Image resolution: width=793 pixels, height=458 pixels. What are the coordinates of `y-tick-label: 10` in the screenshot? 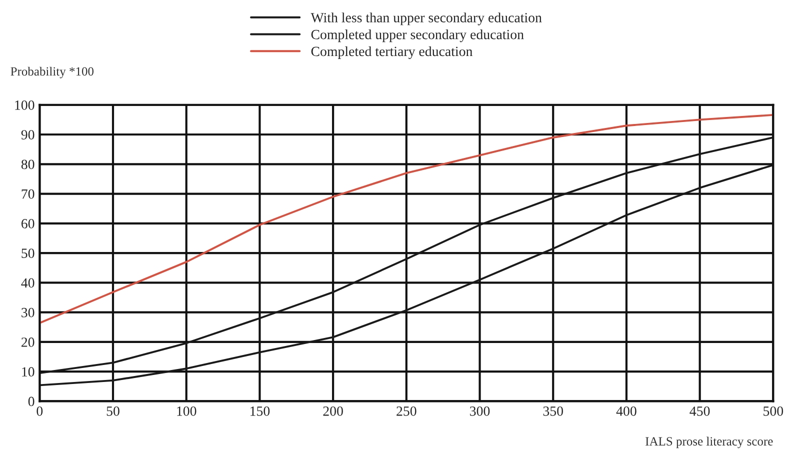 It's located at (28, 372).